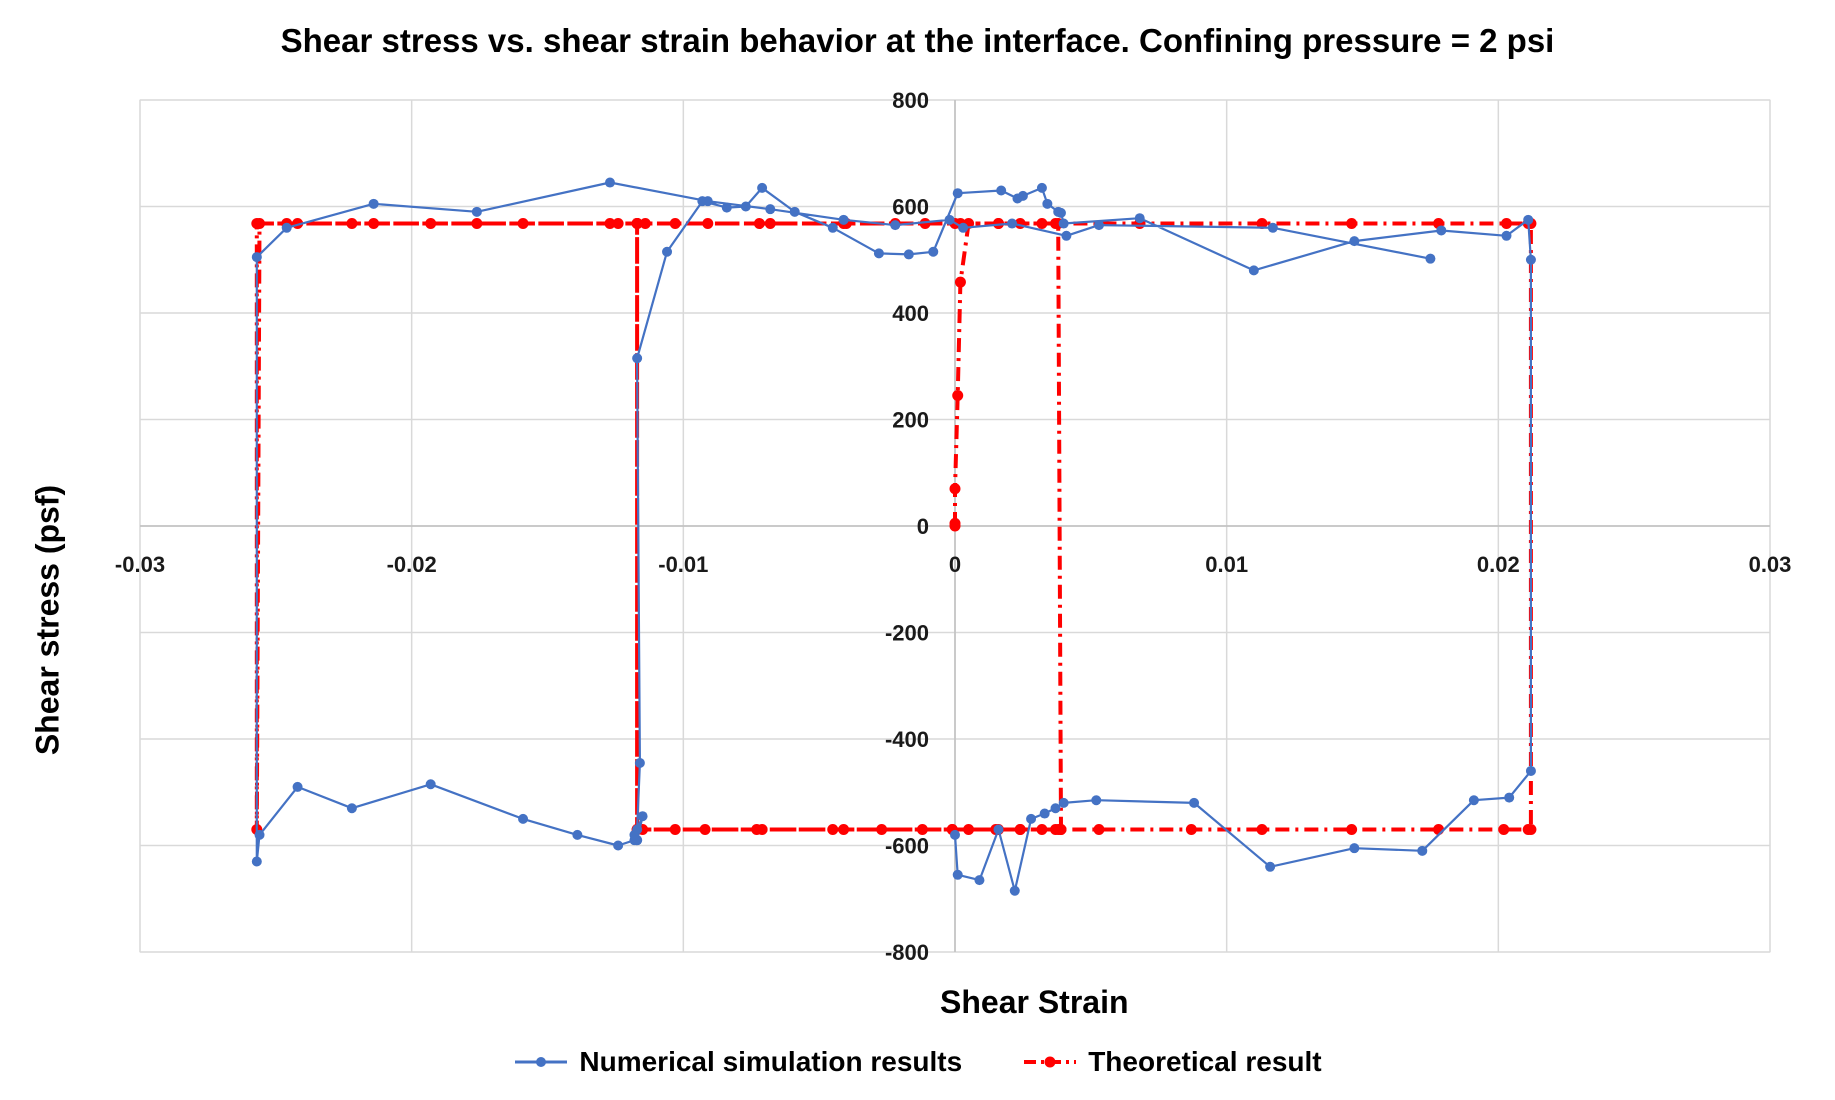 This screenshot has width=1835, height=1100. I want to click on y-tick-label: 800, so click(910, 100).